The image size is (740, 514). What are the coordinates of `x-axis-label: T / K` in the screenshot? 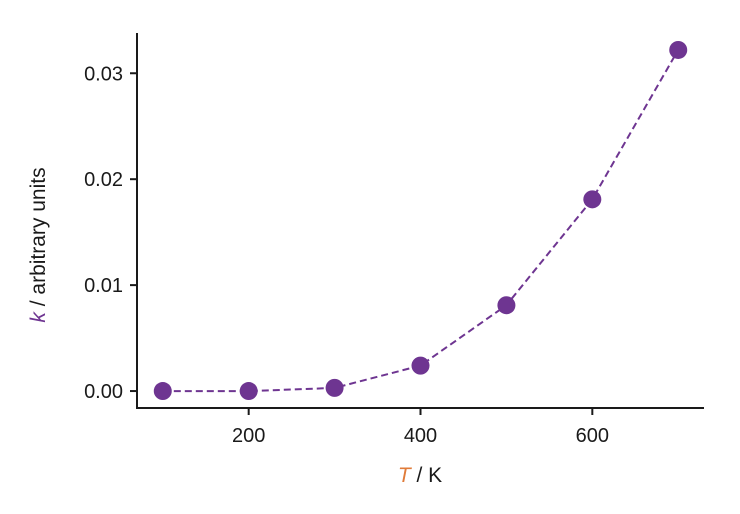 It's located at (420, 475).